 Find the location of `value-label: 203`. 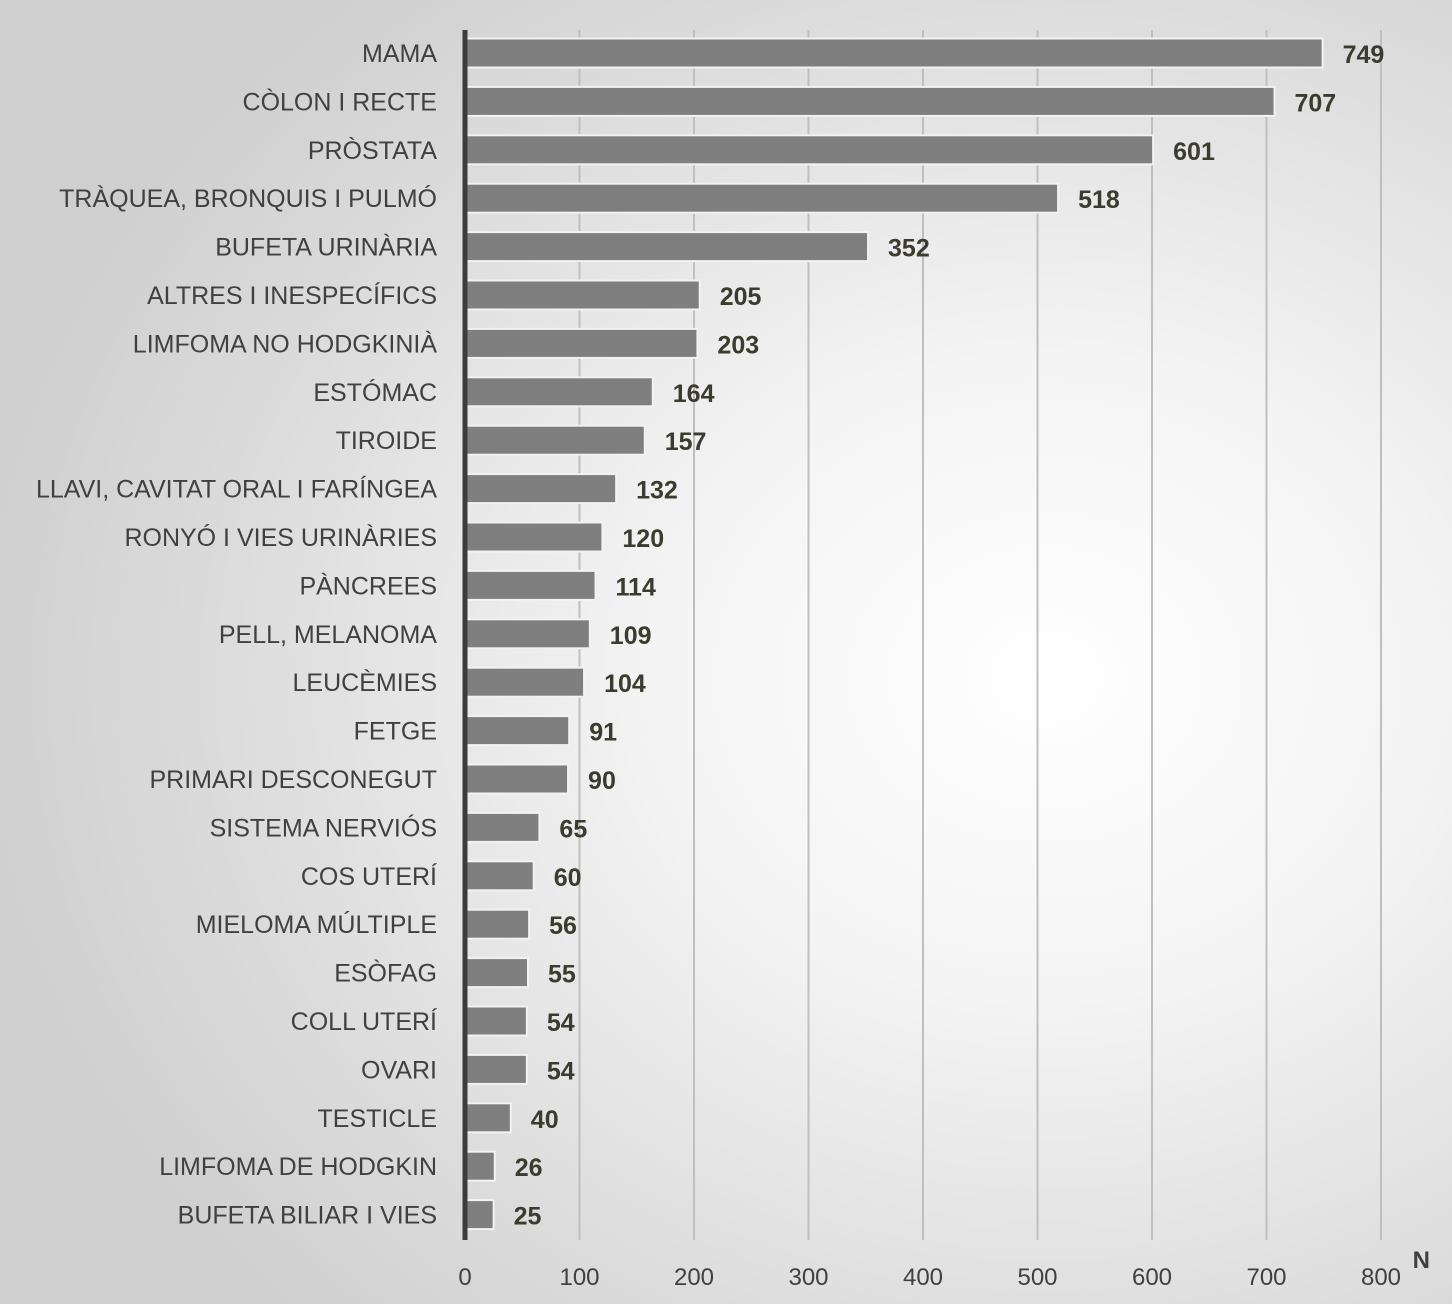

value-label: 203 is located at coordinates (738, 345).